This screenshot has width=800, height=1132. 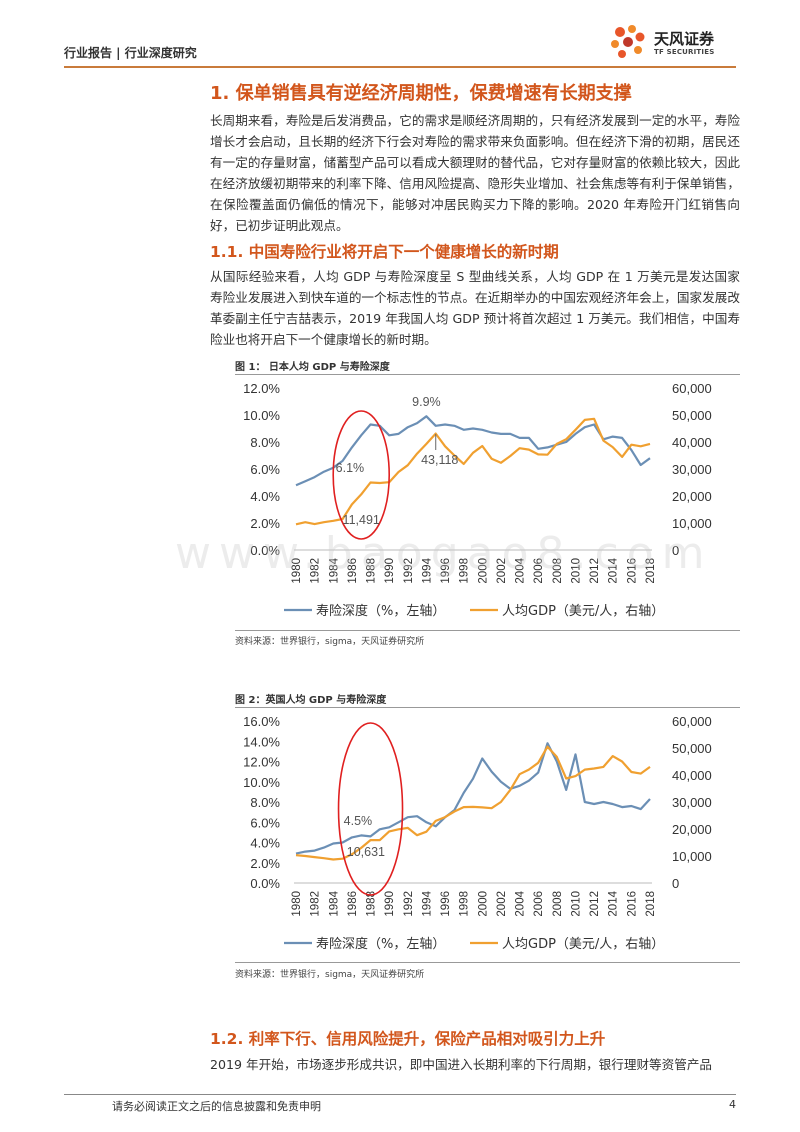 I want to click on x-tick-label: 1992, so click(x=409, y=904).